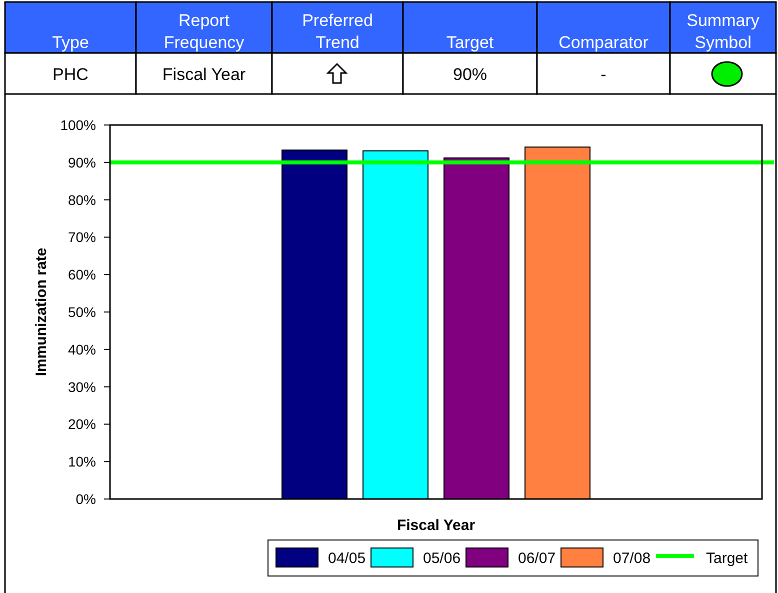  Describe the element at coordinates (442, 558) in the screenshot. I see `legend-label: 05/06` at that location.